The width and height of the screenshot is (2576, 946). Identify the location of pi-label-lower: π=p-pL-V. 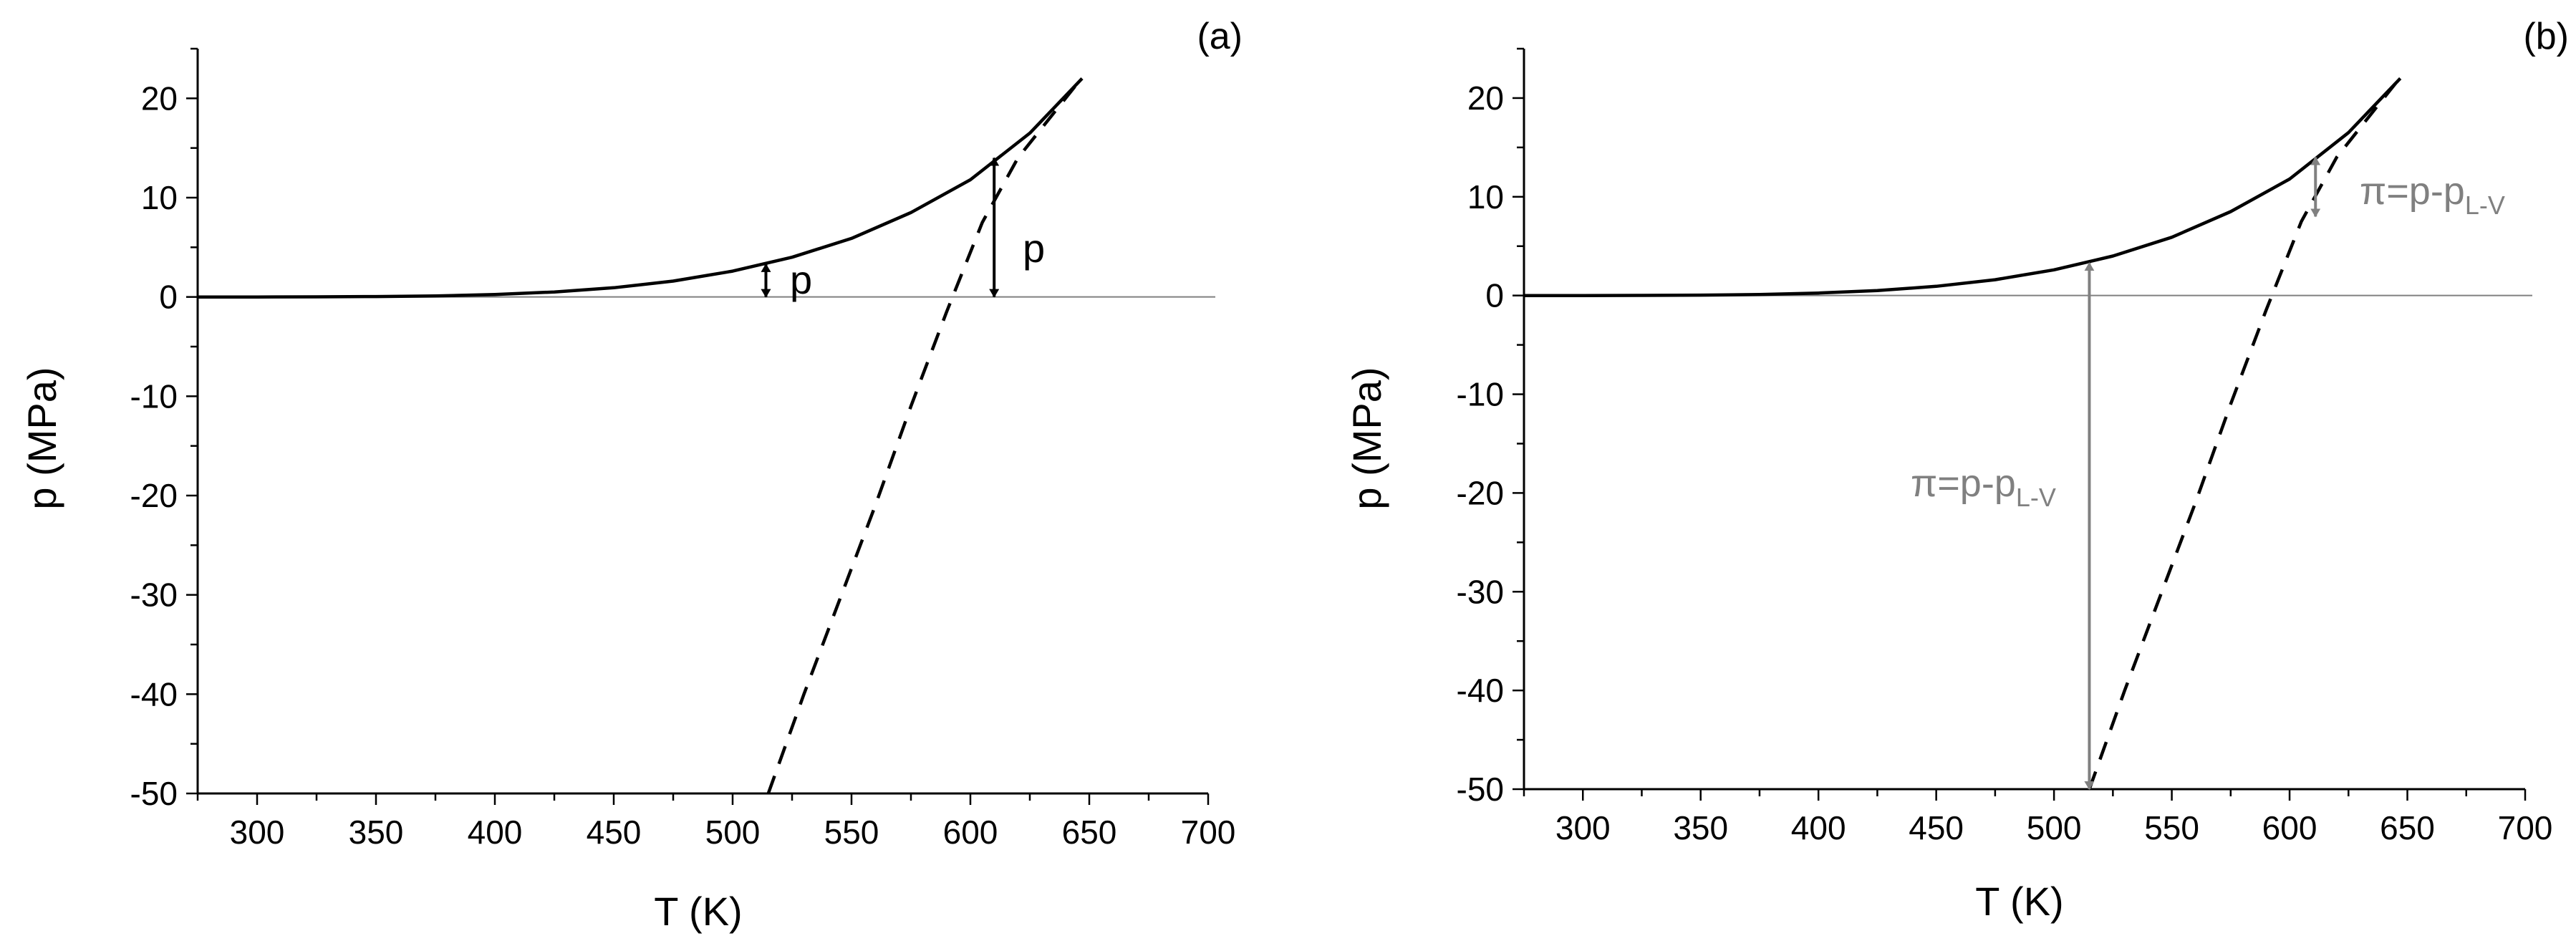
(1983, 487).